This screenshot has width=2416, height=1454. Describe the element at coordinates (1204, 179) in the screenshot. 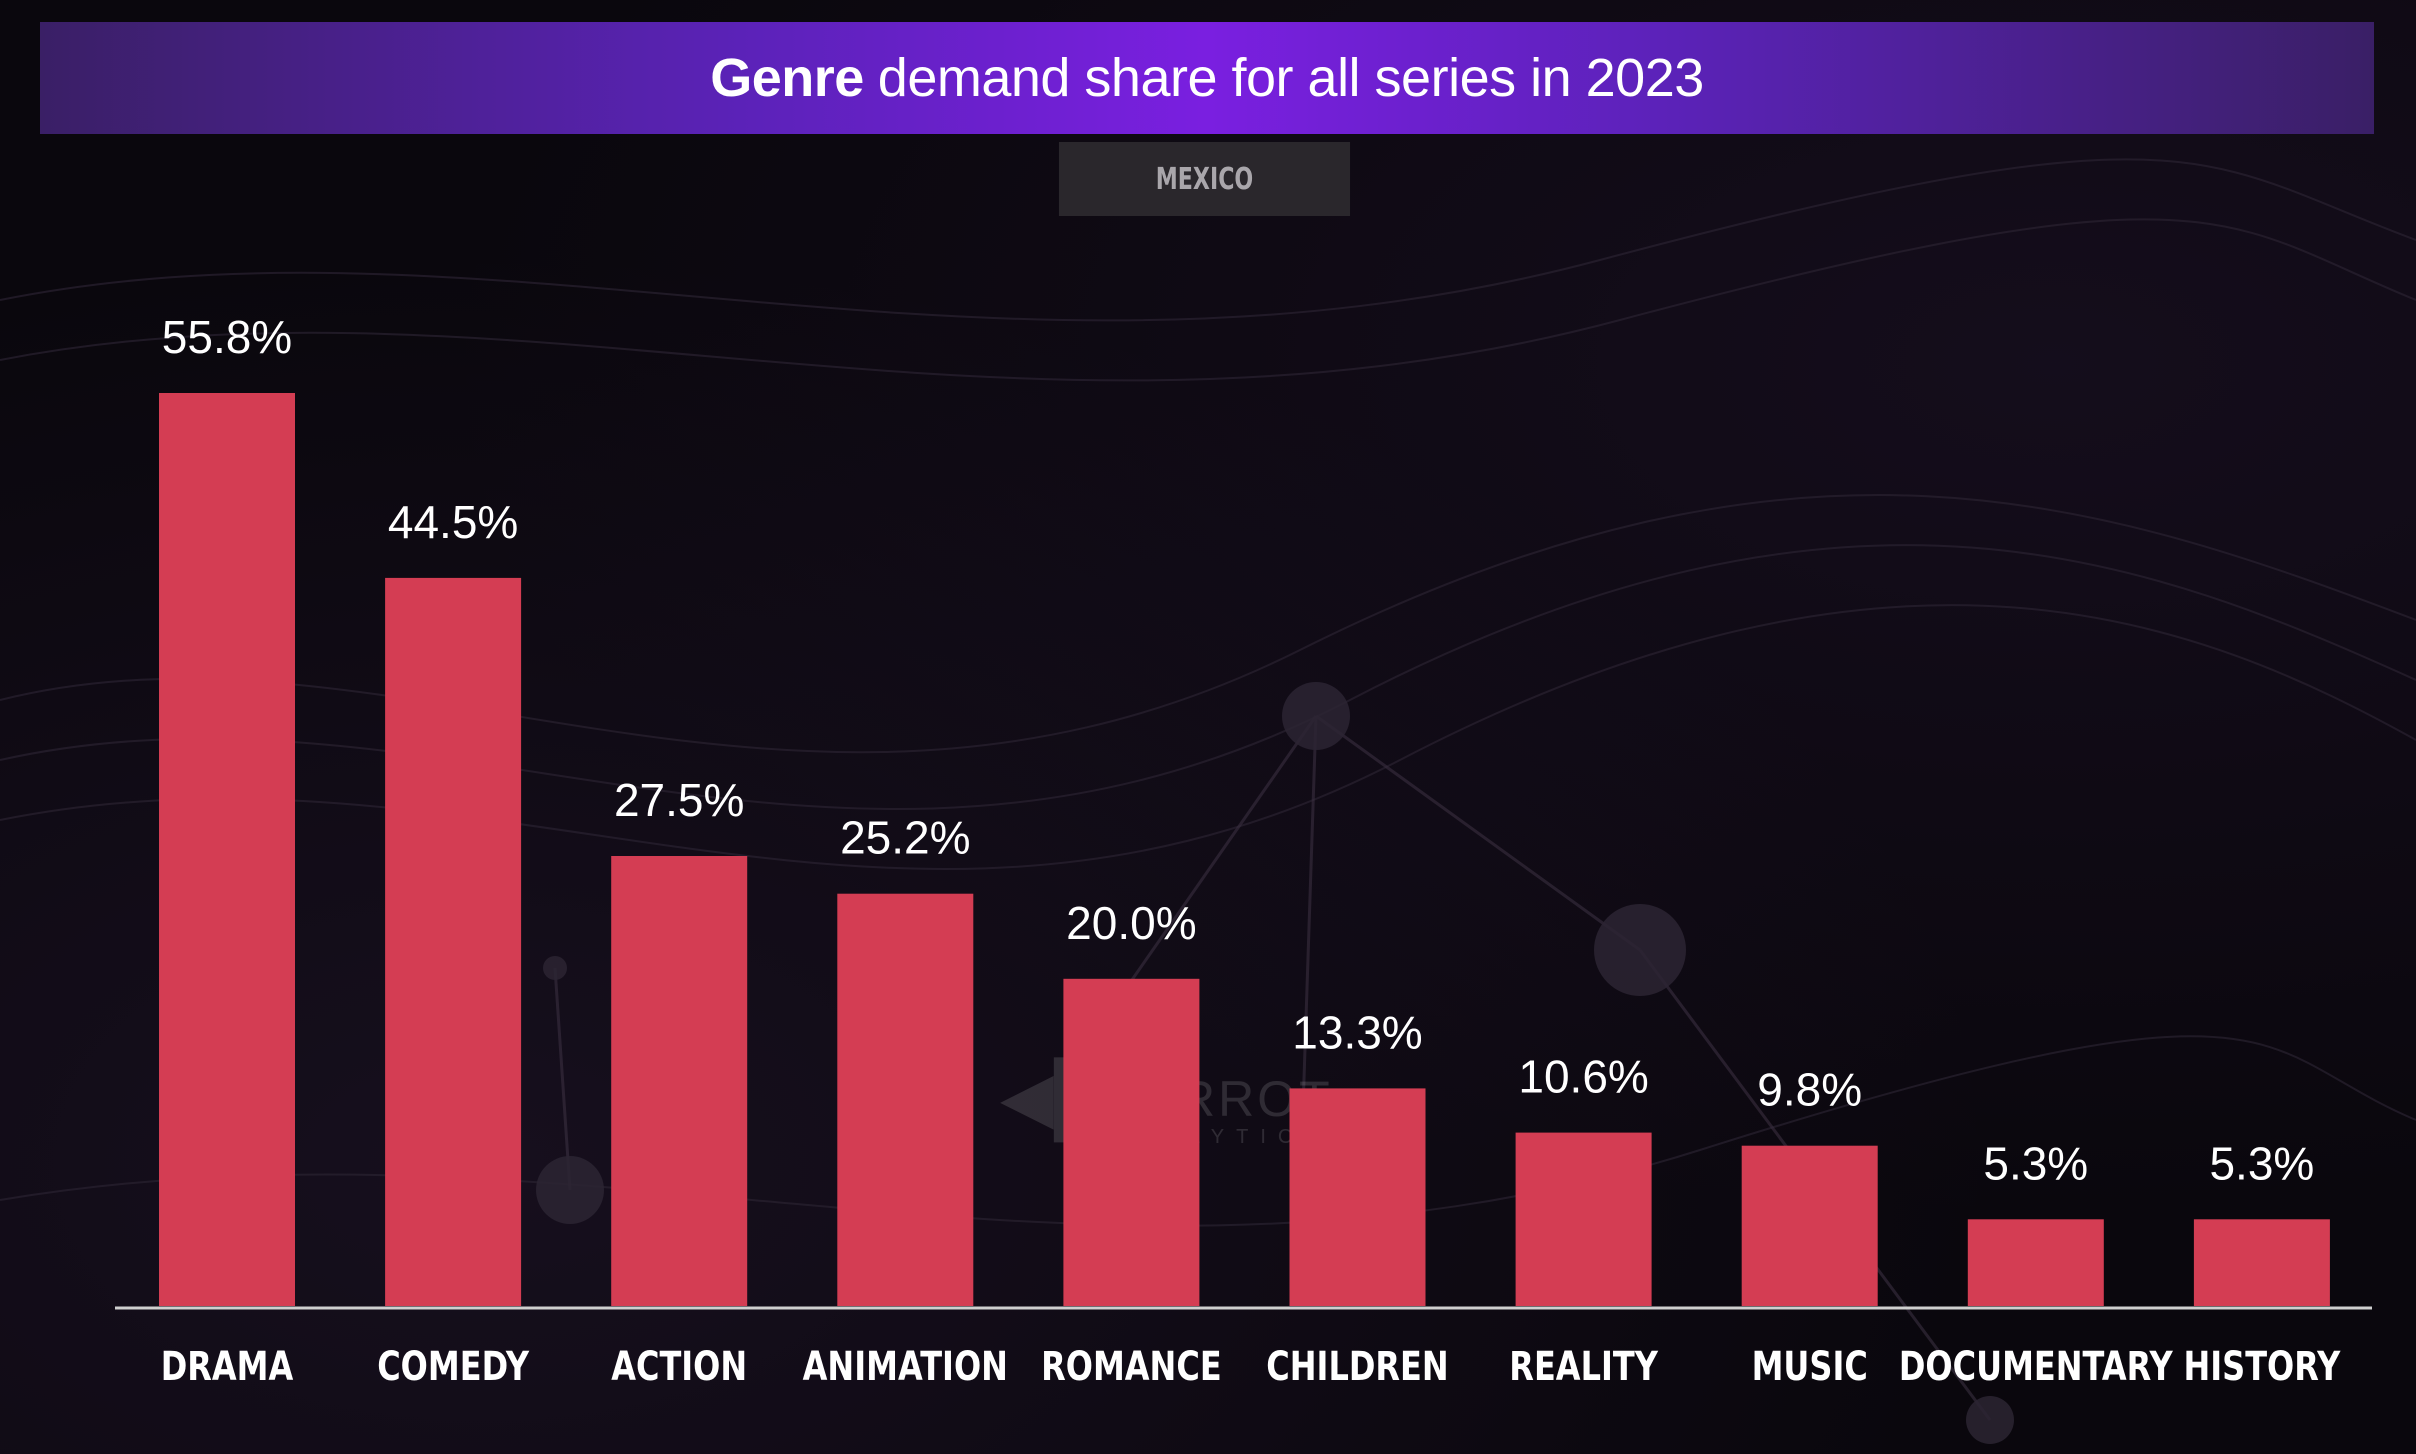

I see `region-tag: MEXICO` at that location.